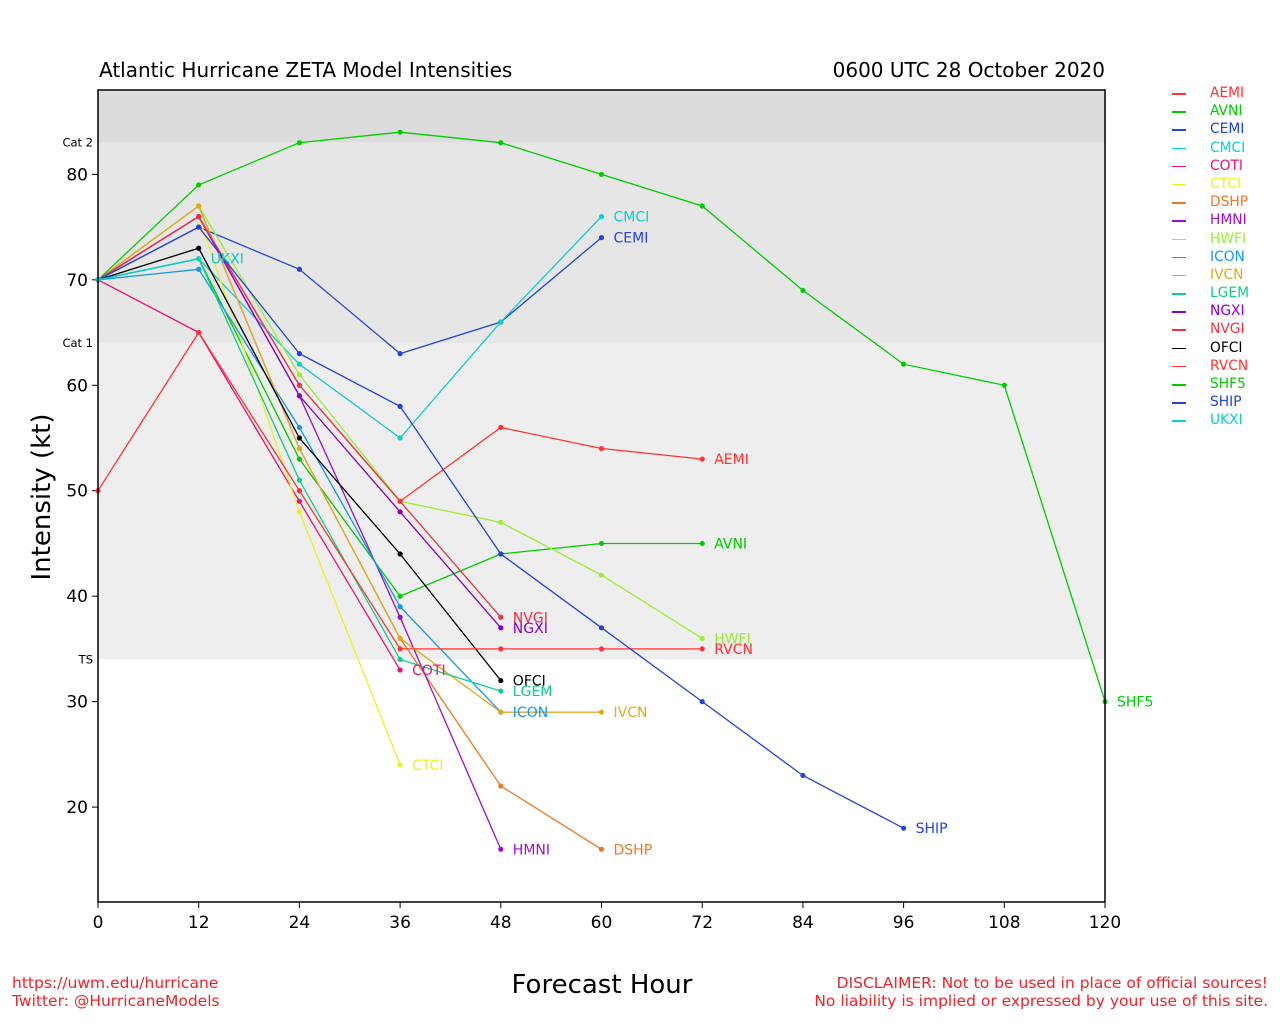  Describe the element at coordinates (1226, 402) in the screenshot. I see `legend-label: SHIP` at that location.